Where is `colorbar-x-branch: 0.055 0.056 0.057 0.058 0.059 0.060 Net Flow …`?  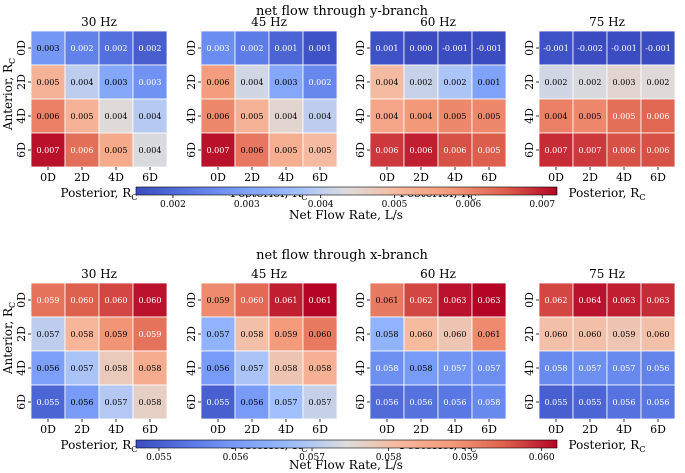
colorbar-x-branch: 0.055 0.056 0.057 0.058 0.059 0.060 Net Flow … is located at coordinates (346, 455).